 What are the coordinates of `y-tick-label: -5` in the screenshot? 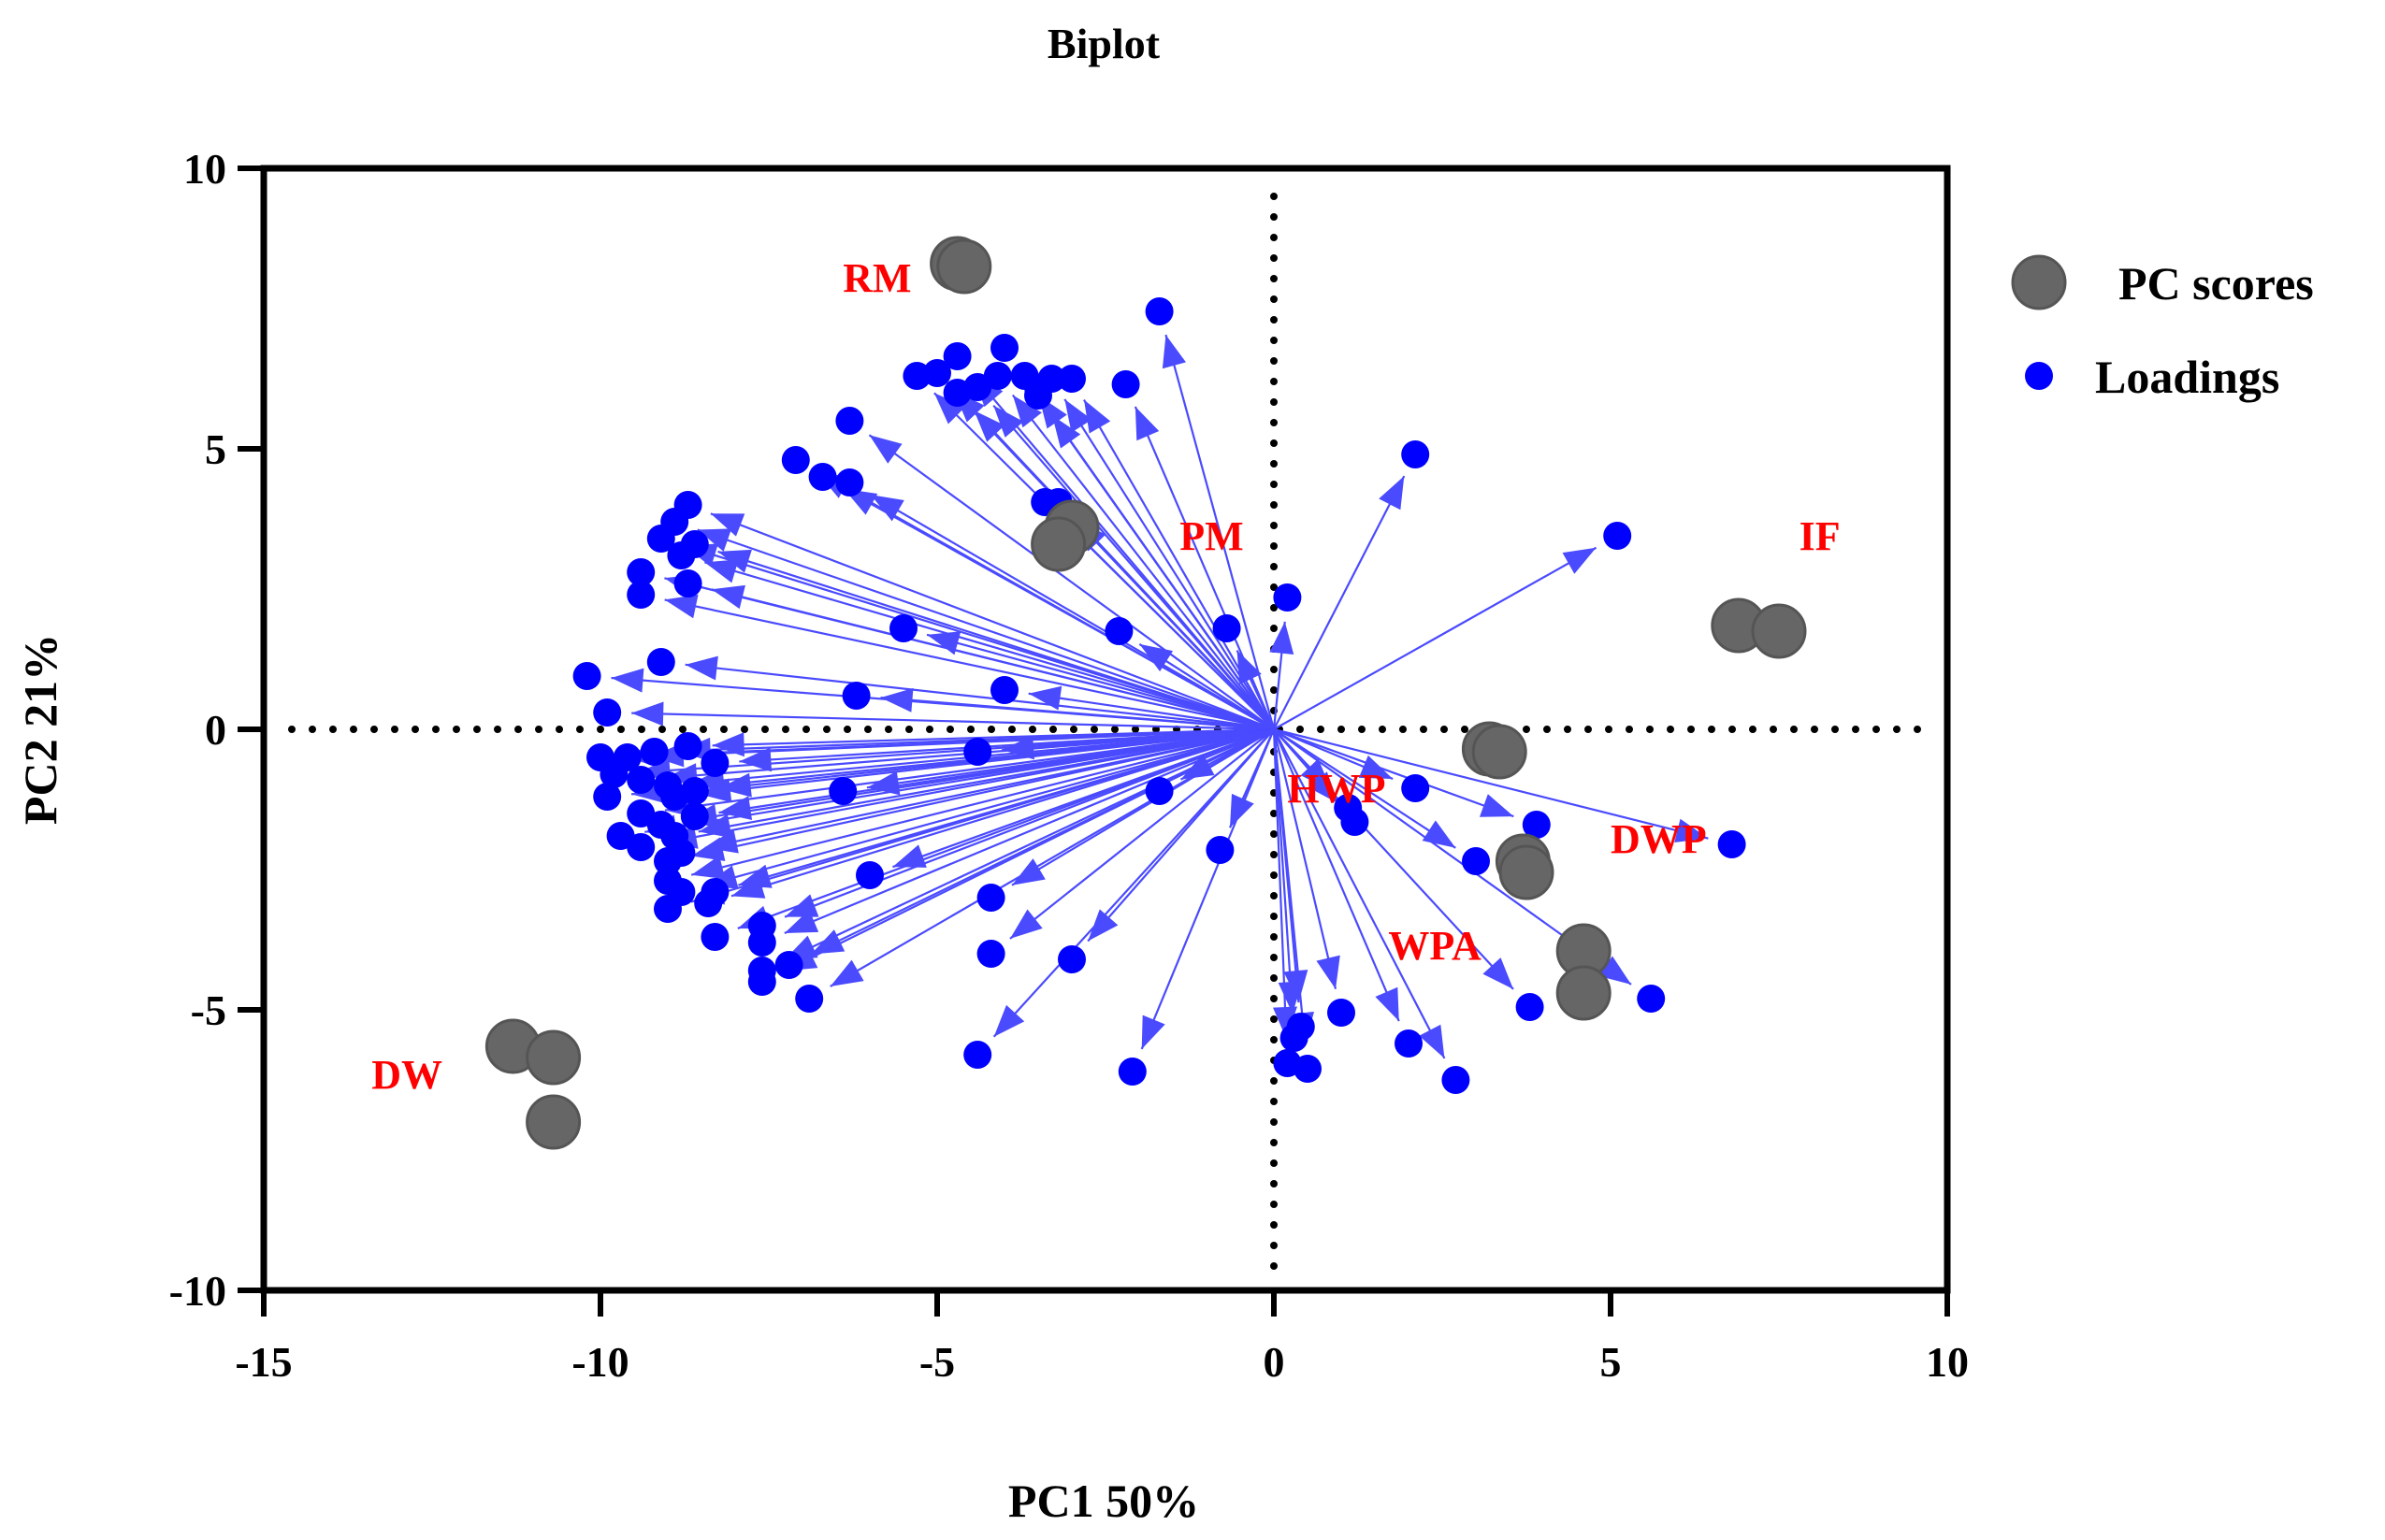 It's located at (208, 1010).